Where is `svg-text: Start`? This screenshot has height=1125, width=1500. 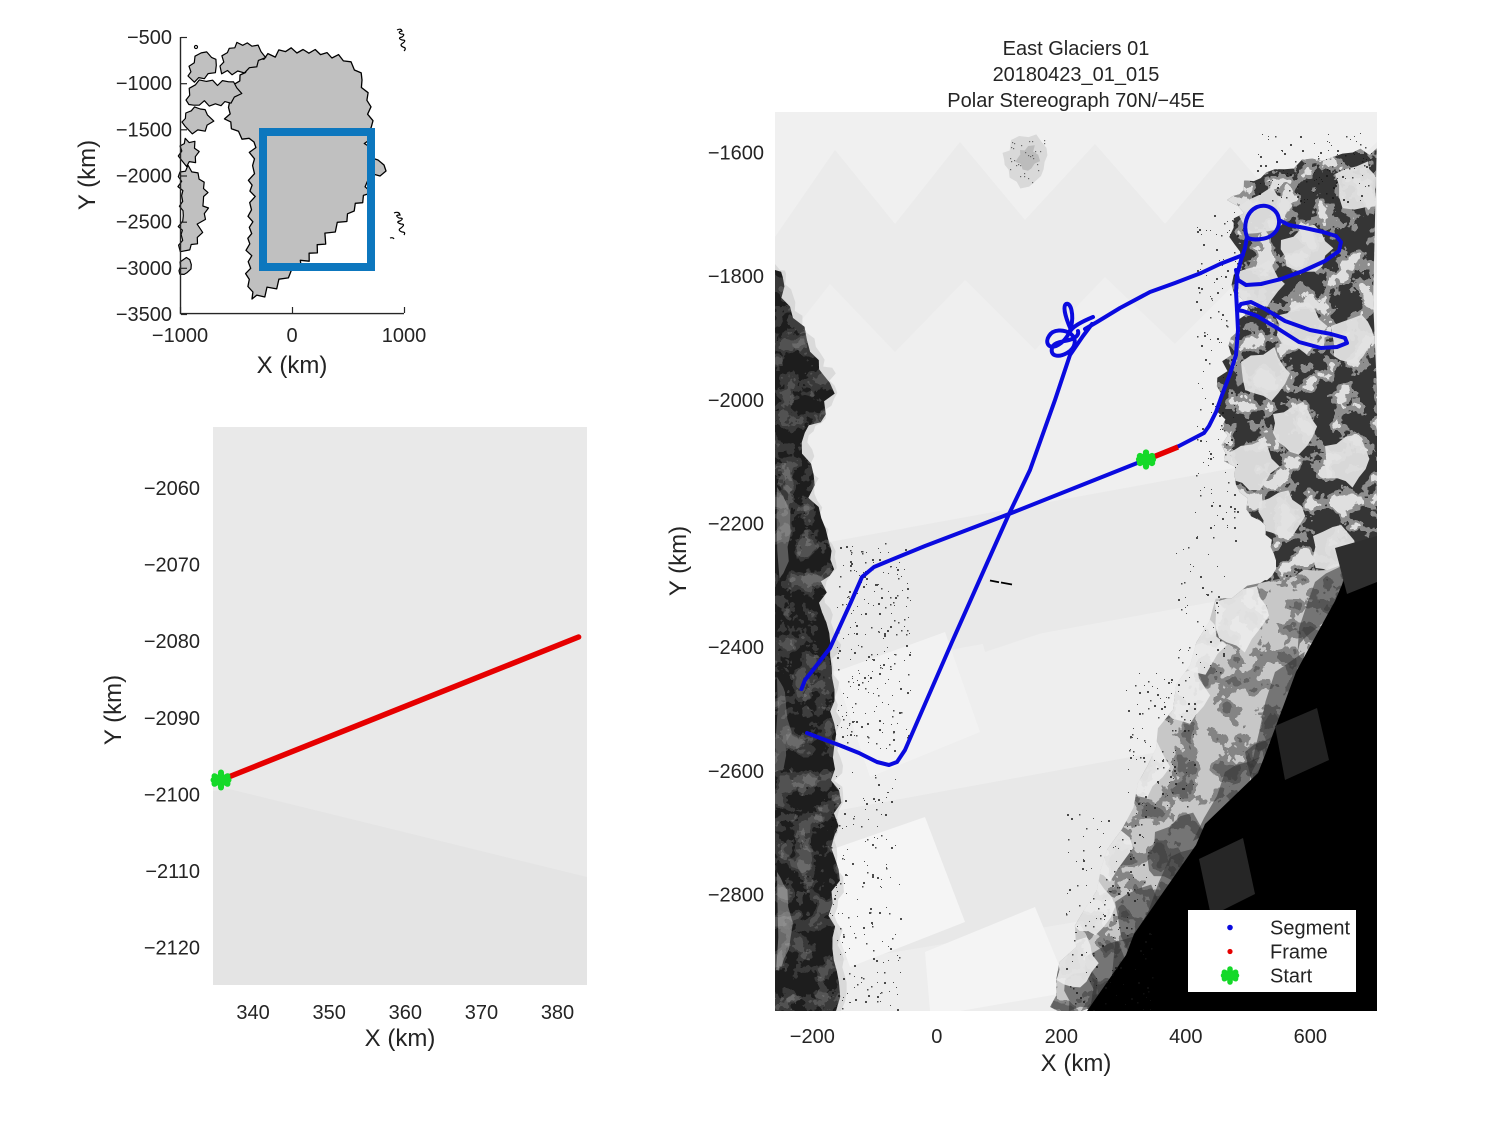 svg-text: Start is located at coordinates (1291, 977).